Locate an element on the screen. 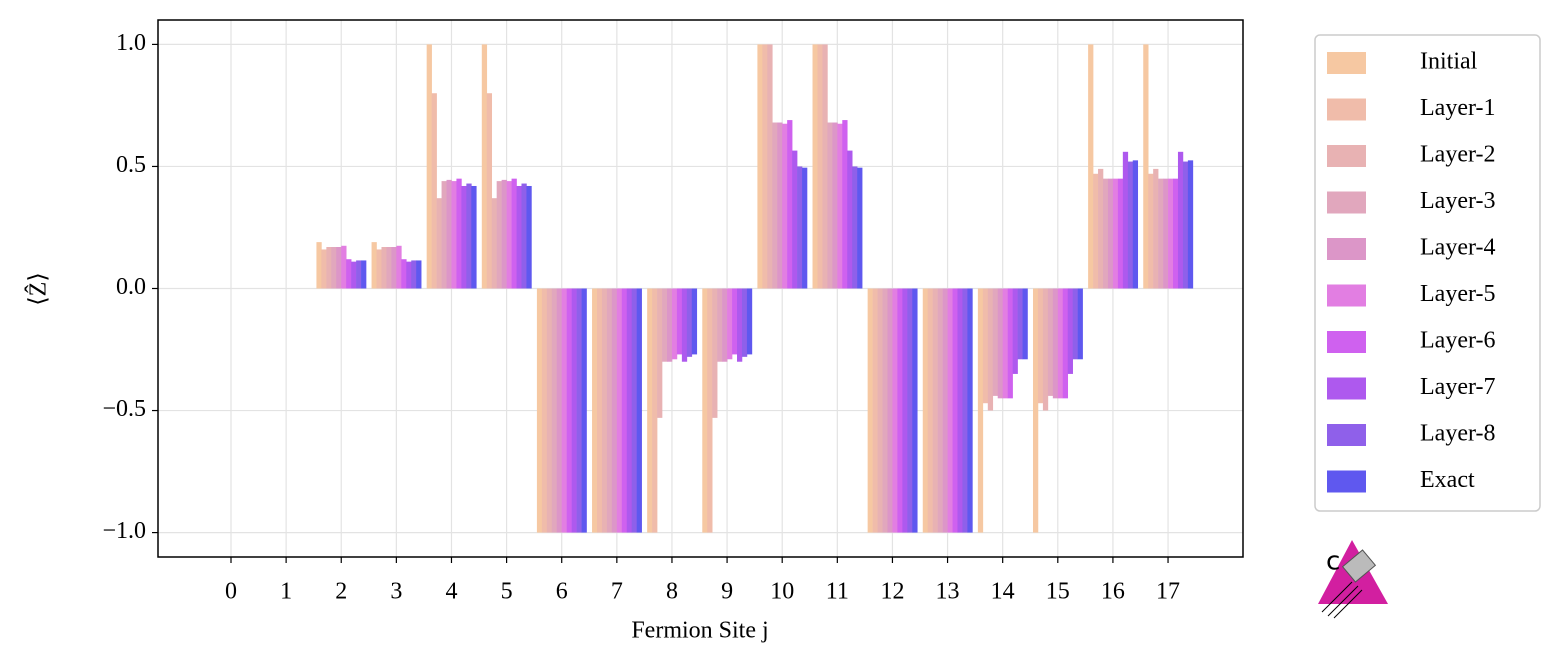 The height and width of the screenshot is (668, 1560). x-axis-label: Fermion Site j is located at coordinates (699, 631).